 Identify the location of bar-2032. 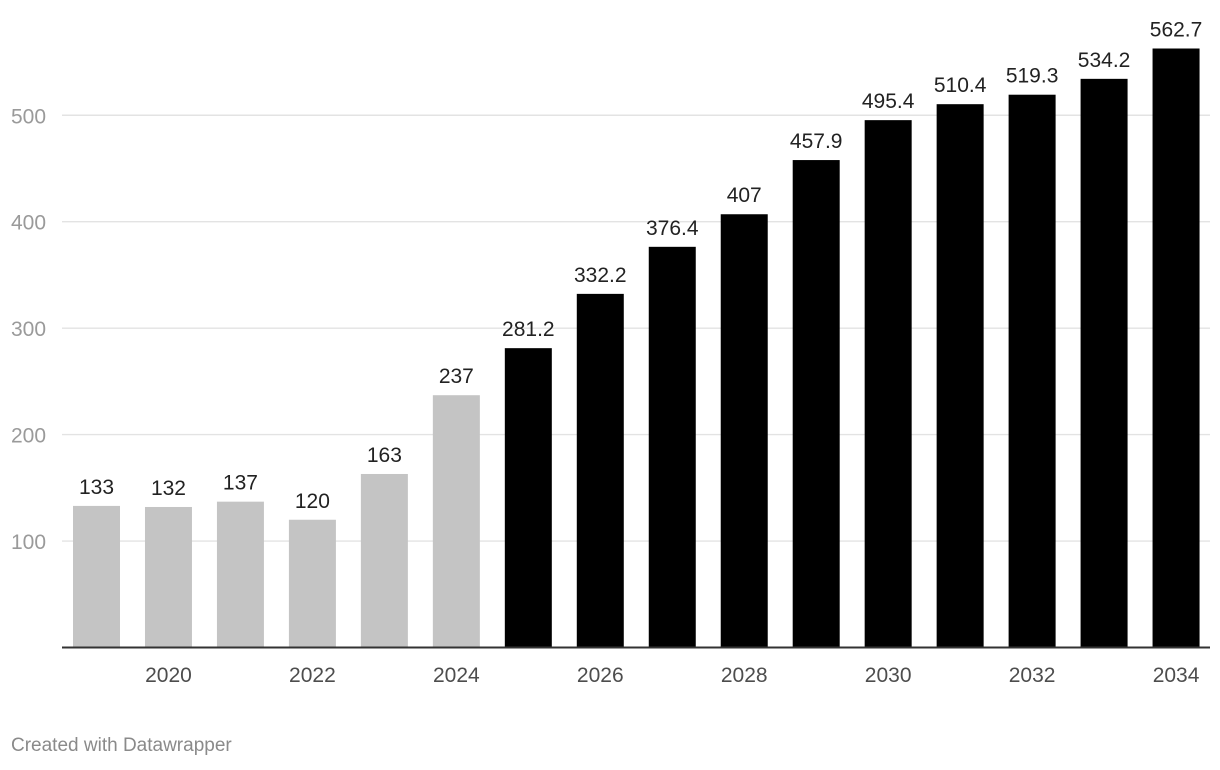
(1032, 371).